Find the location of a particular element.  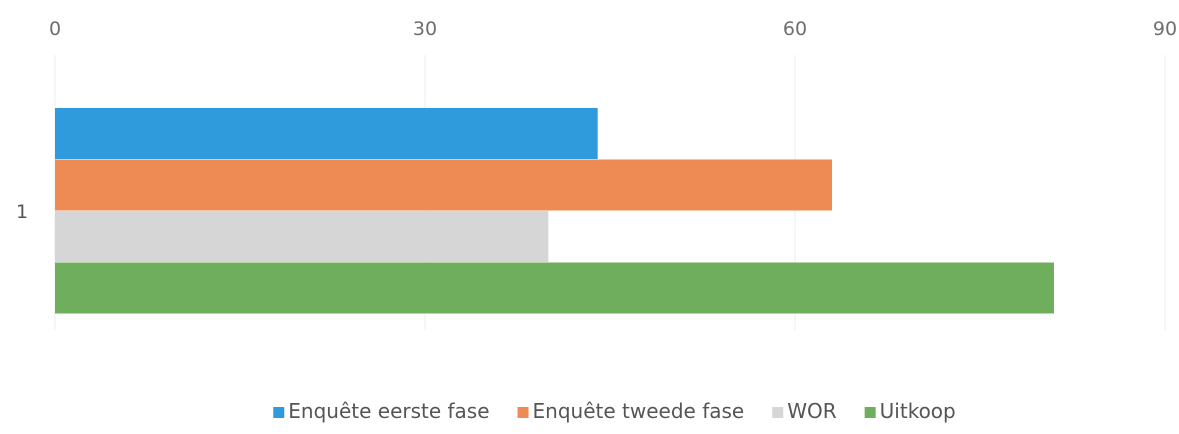

legend-item: Enquête tweede fase is located at coordinates (631, 411).